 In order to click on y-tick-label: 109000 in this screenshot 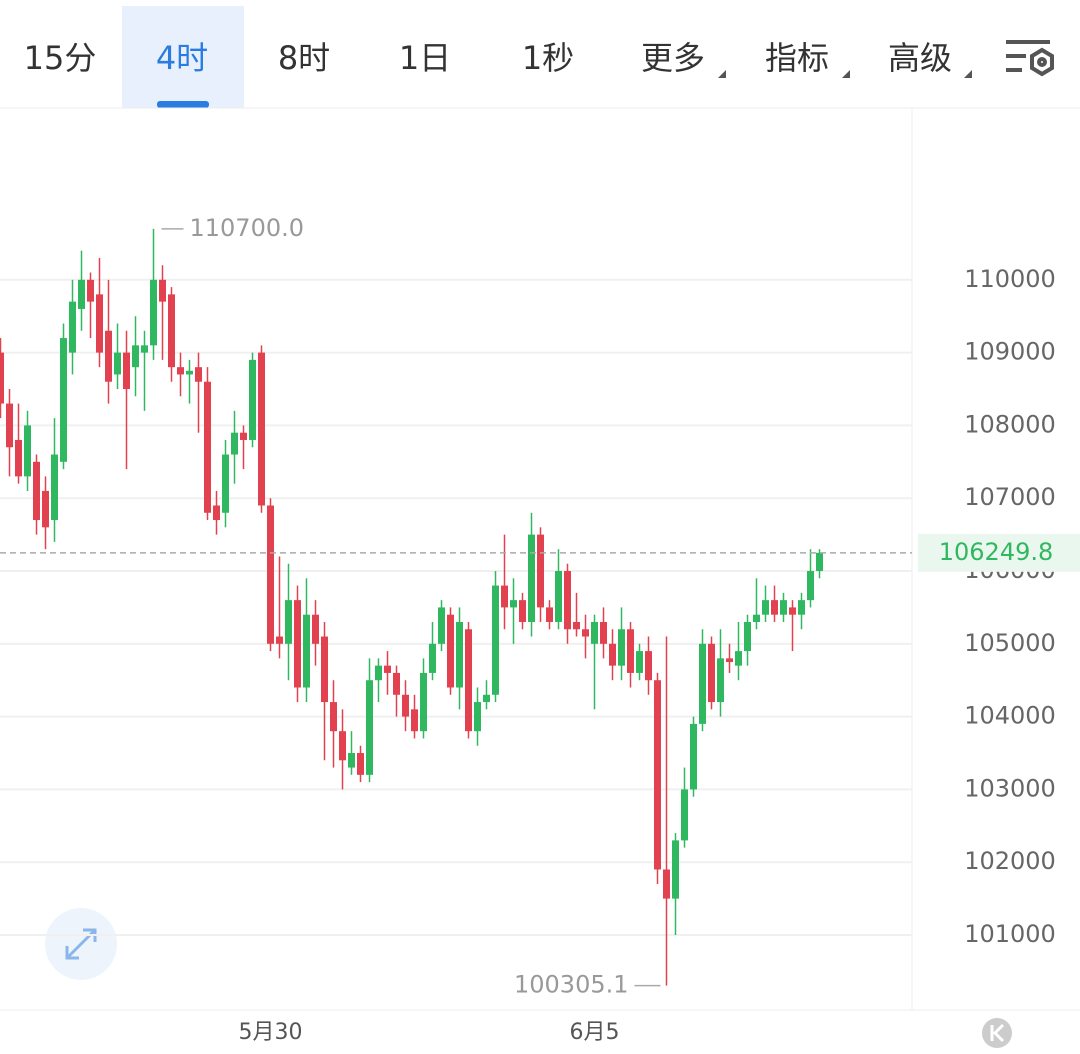, I will do `click(1010, 352)`.